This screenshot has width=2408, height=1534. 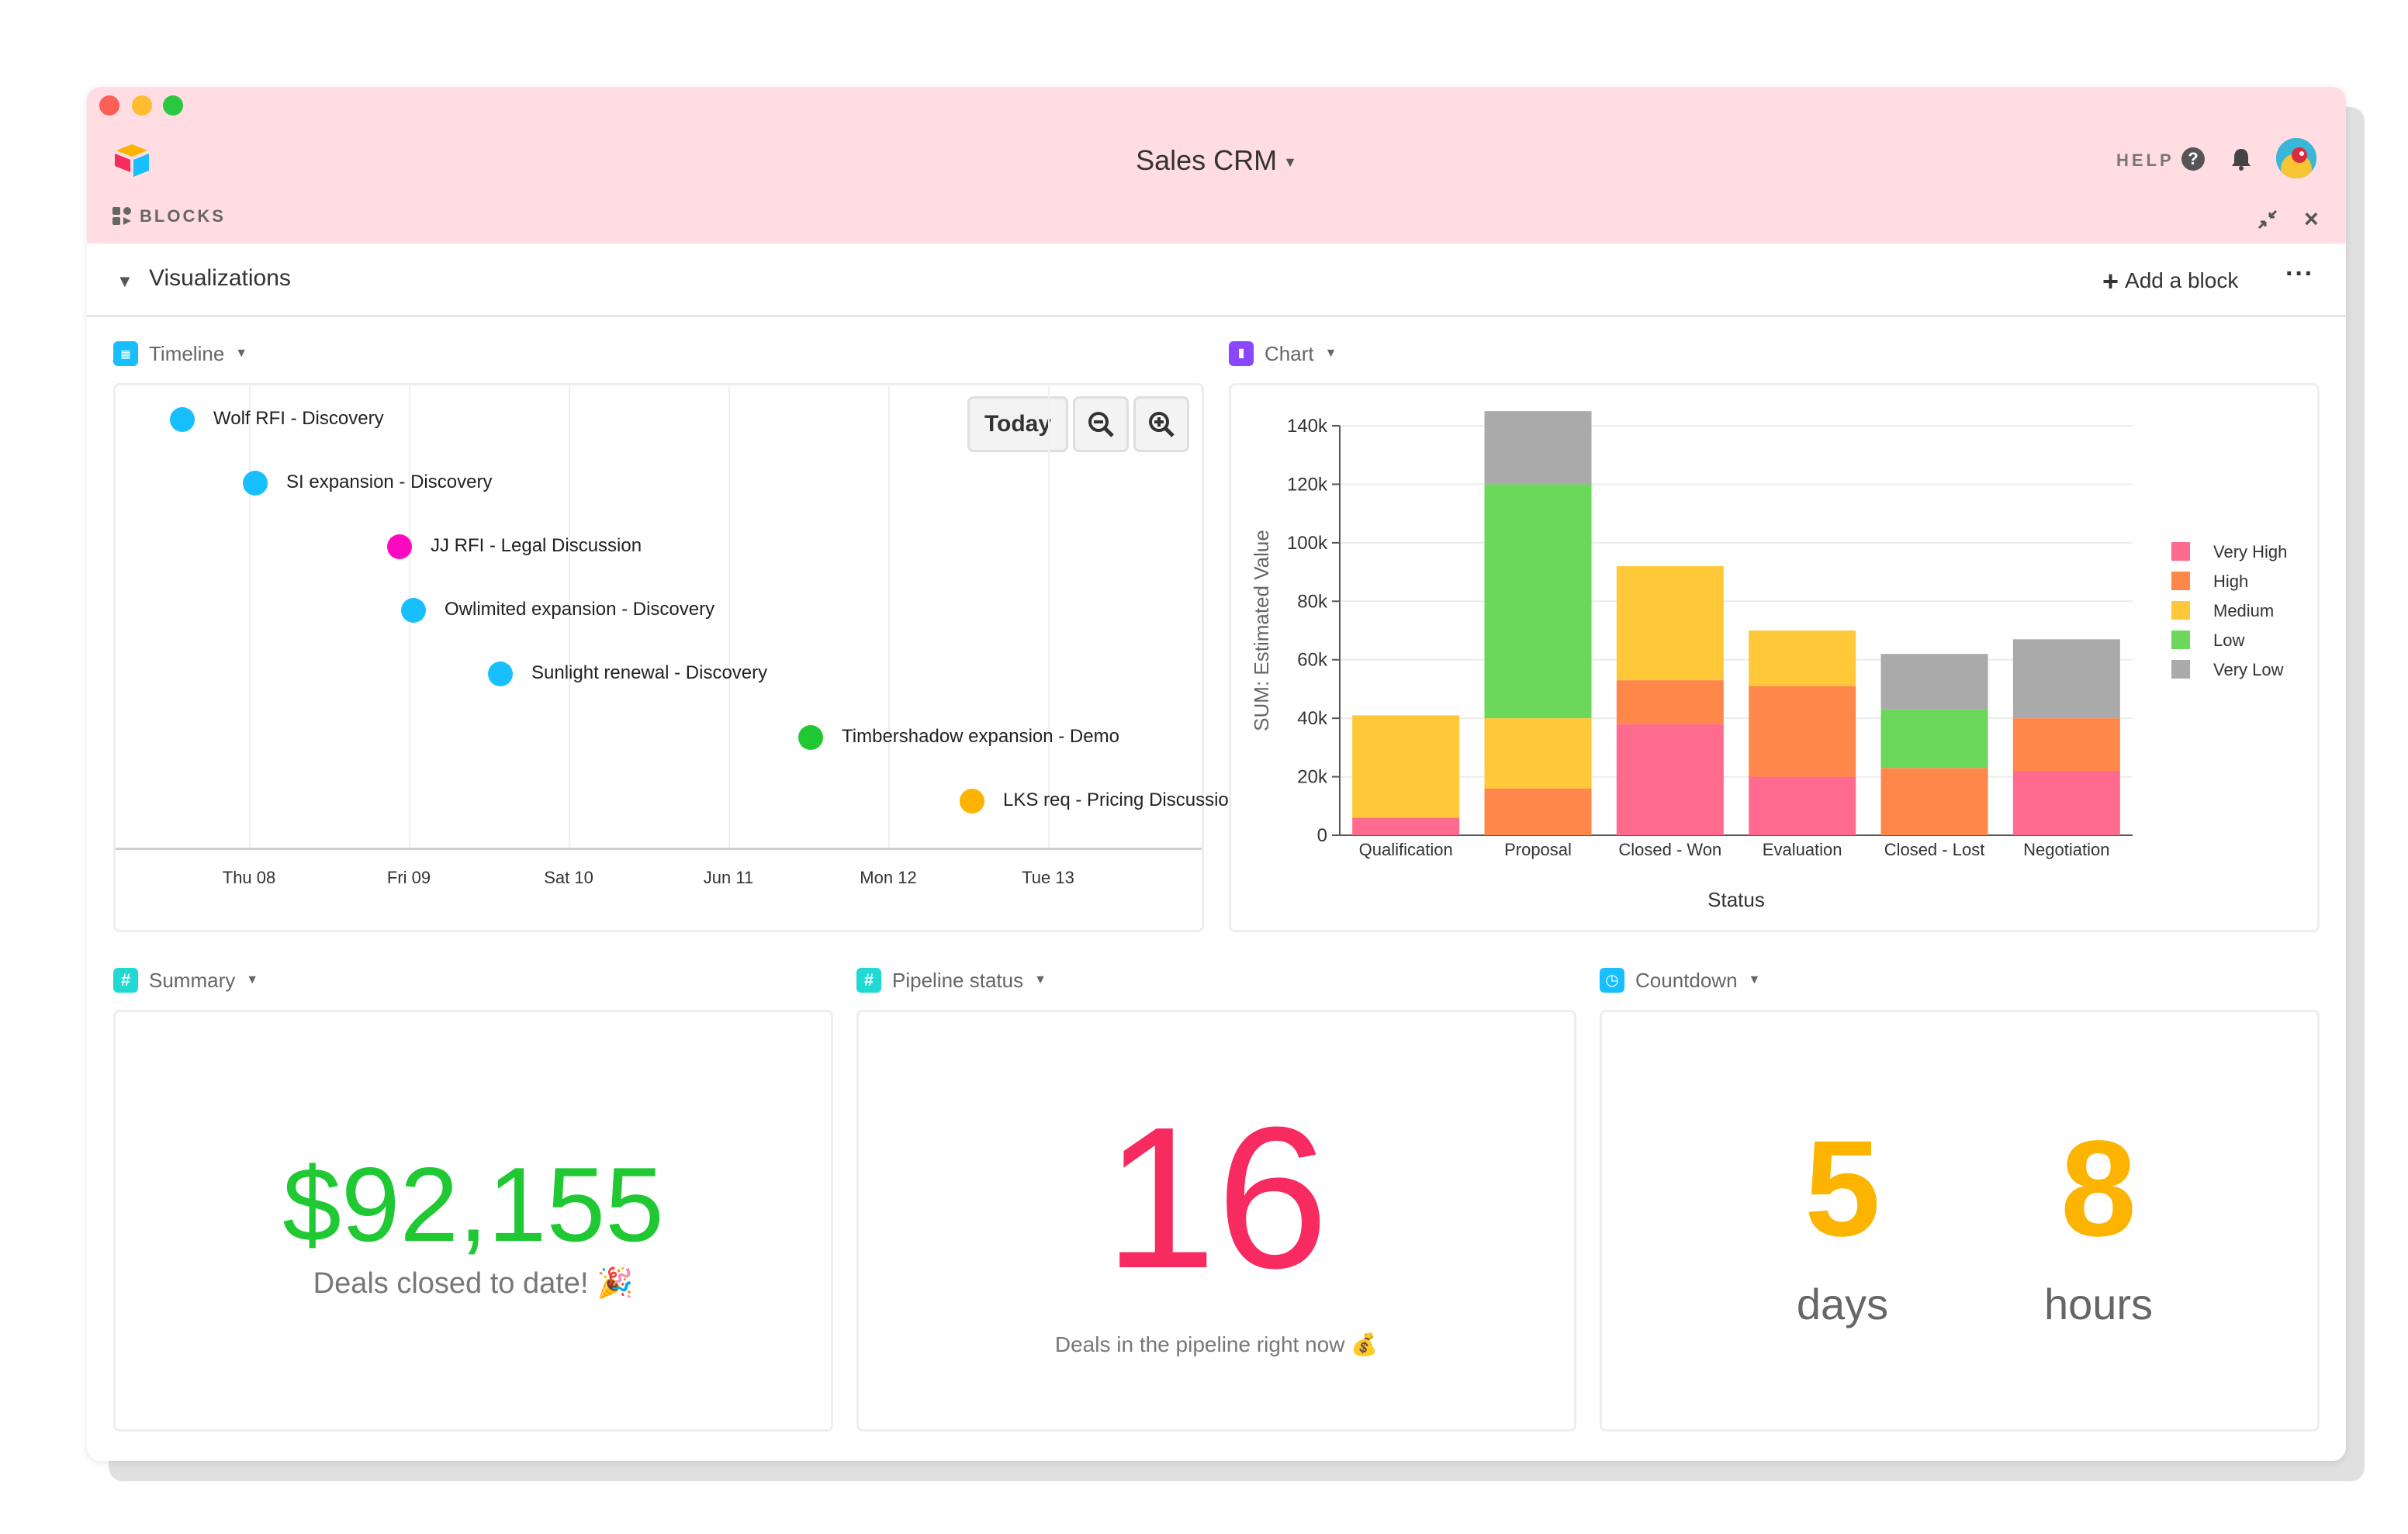 I want to click on summary-title: Summary, so click(x=192, y=980).